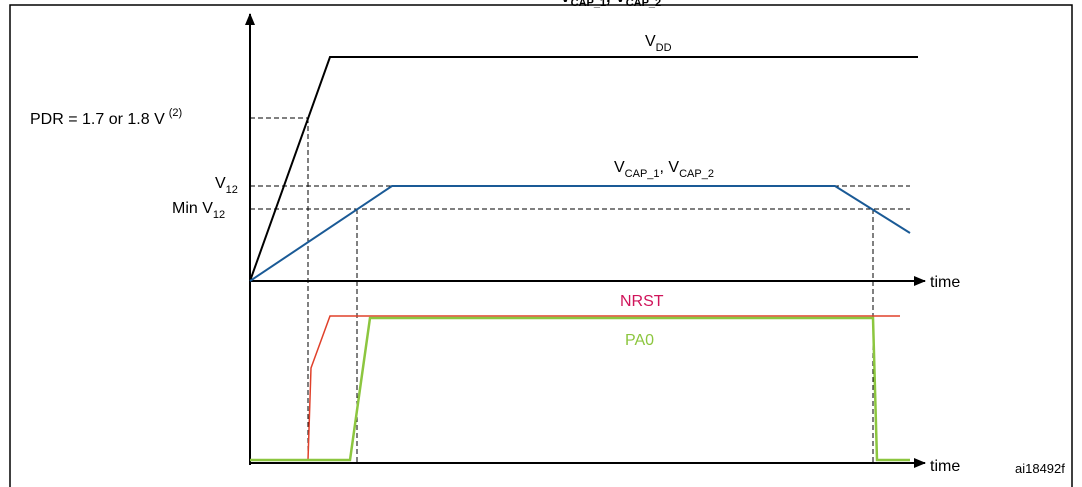 This screenshot has width=1082, height=487. What do you see at coordinates (1040, 468) in the screenshot?
I see `figure-id: ai18492f` at bounding box center [1040, 468].